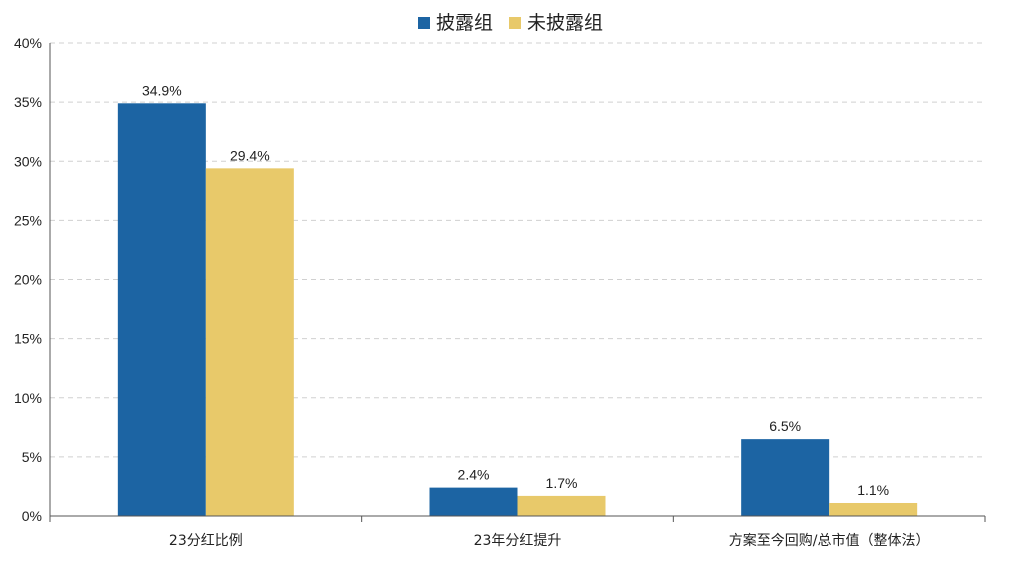  I want to click on legend-label: 披露组, so click(464, 23).